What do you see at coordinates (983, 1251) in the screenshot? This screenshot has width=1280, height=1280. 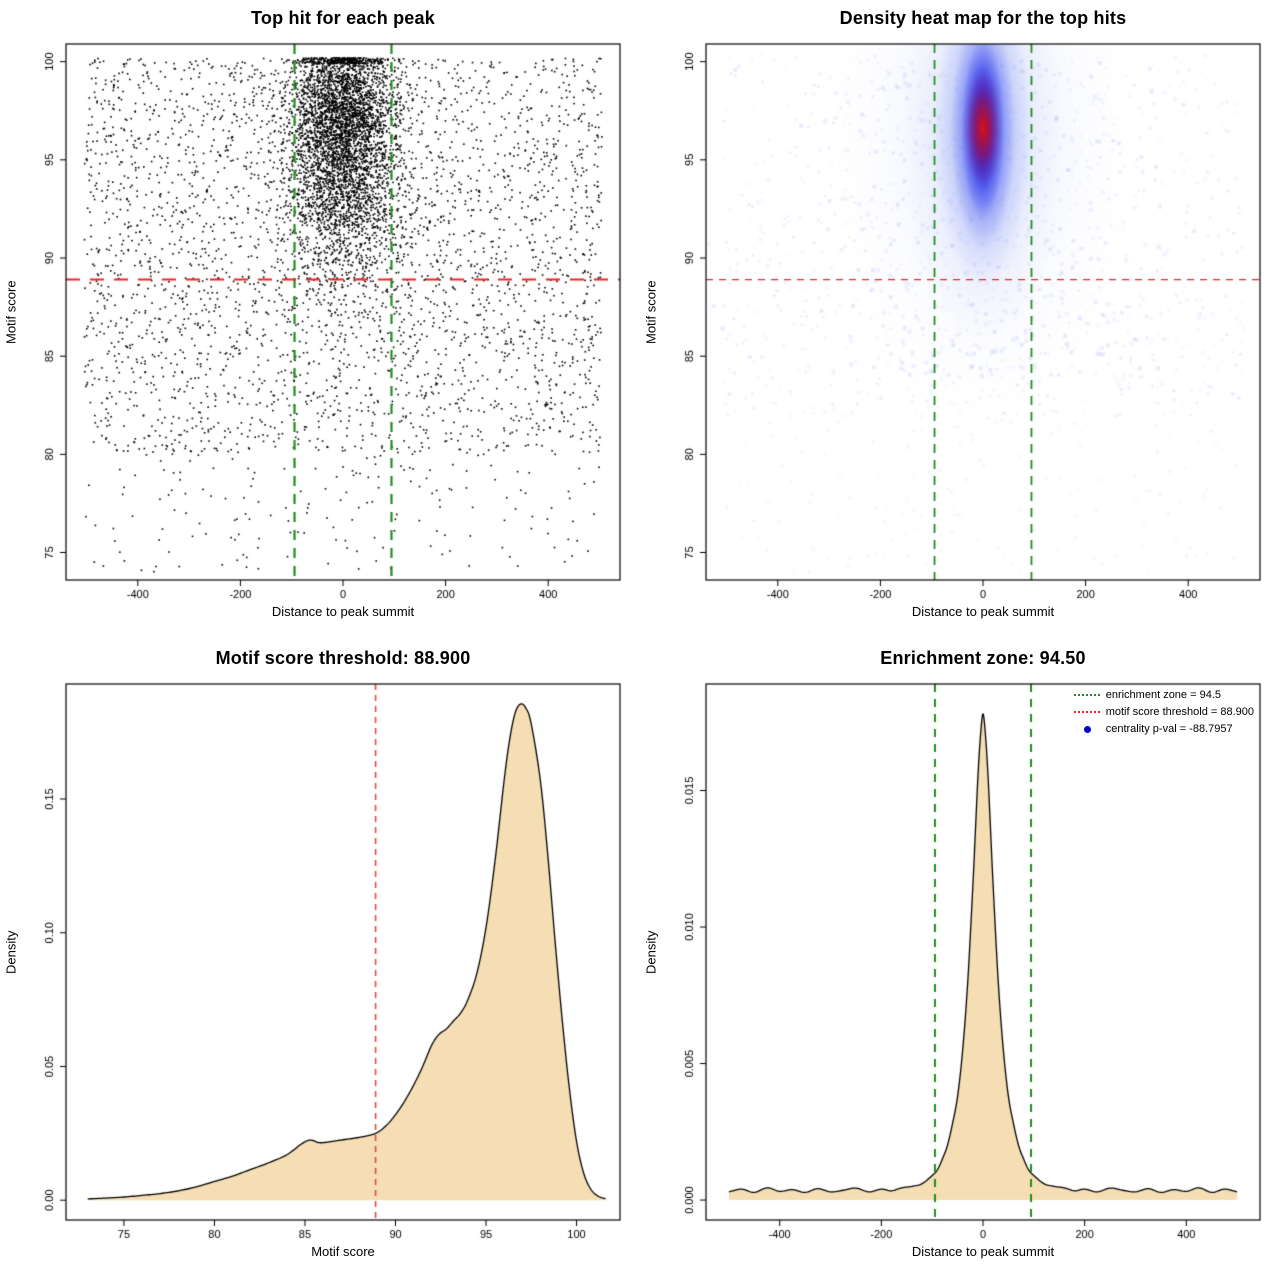 I see `distance-density-xlabel: Distance to peak summit` at bounding box center [983, 1251].